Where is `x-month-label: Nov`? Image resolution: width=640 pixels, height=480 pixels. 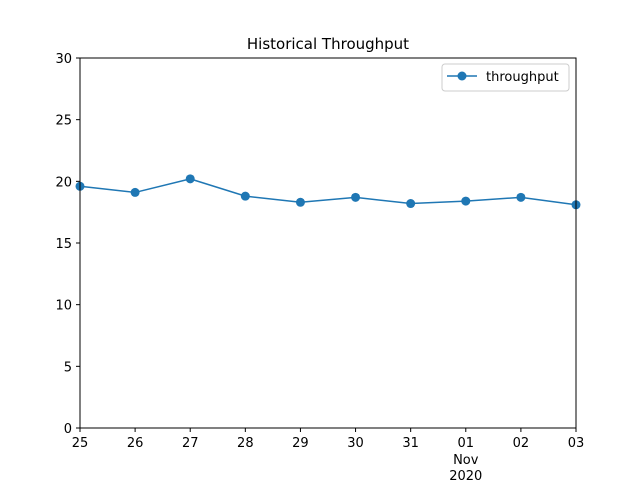 x-month-label: Nov is located at coordinates (466, 460).